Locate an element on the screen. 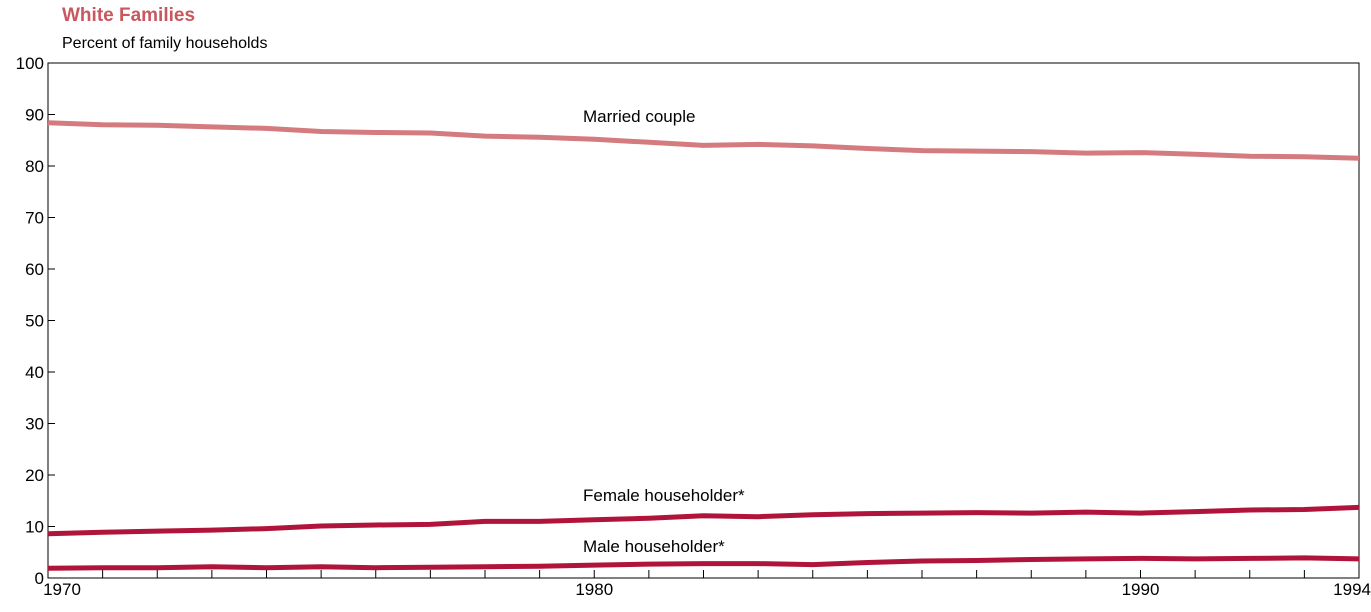 The width and height of the screenshot is (1371, 612). x-axis: 1970 1980 1990 1994 is located at coordinates (707, 584).